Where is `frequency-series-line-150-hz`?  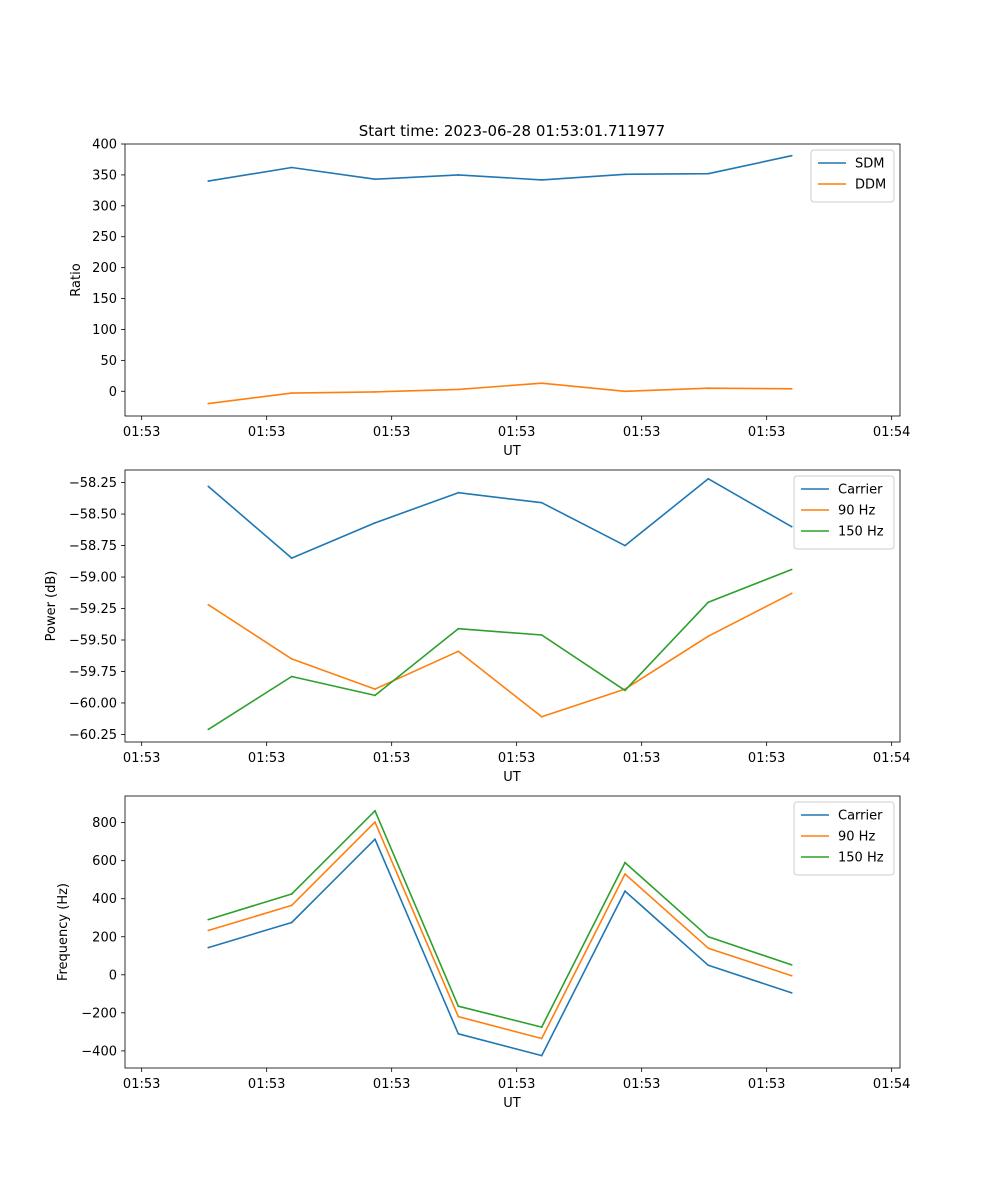
frequency-series-line-150-hz is located at coordinates (500, 918).